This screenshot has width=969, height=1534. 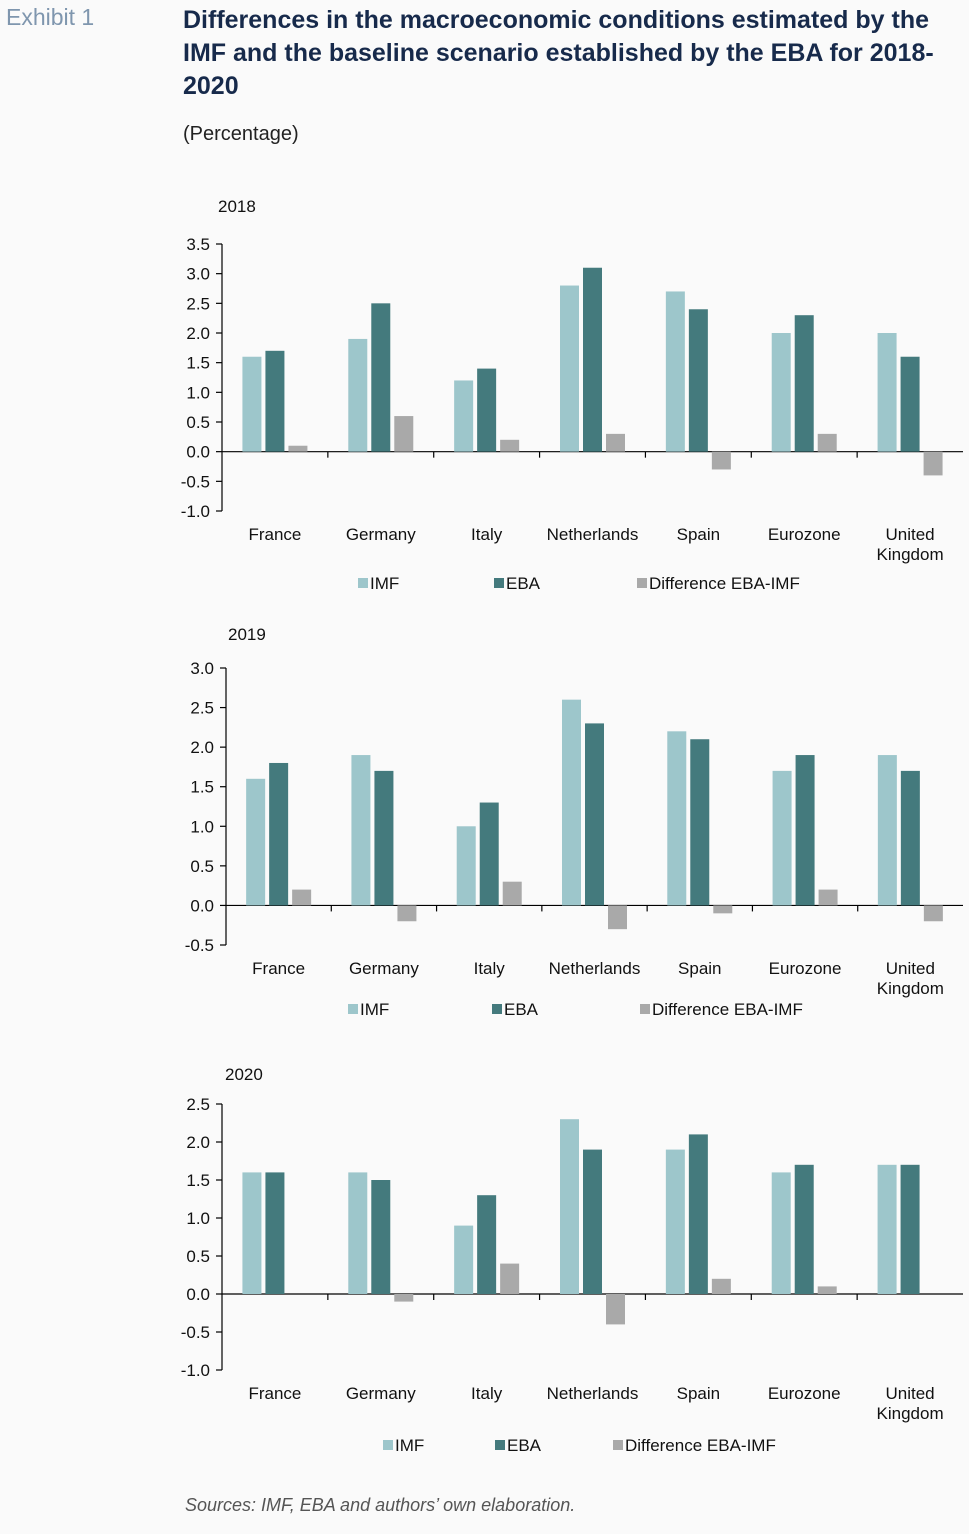 I want to click on bar-difference-eba-imf-france, so click(x=298, y=448).